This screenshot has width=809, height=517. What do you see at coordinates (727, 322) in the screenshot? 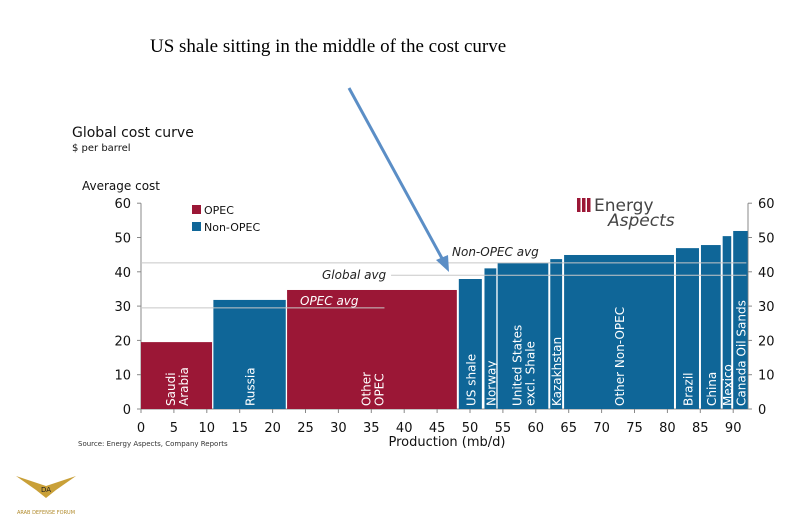
I see `bar-mexico` at bounding box center [727, 322].